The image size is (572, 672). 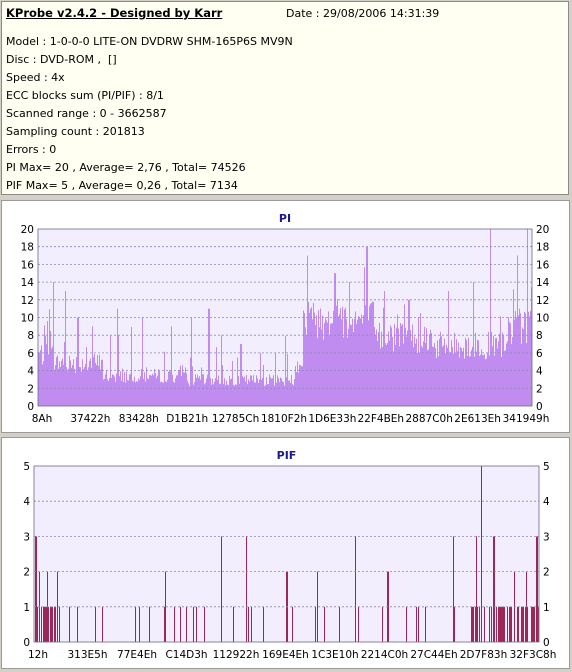 What do you see at coordinates (284, 419) in the screenshot?
I see `x-tick-label: 1810F2h` at bounding box center [284, 419].